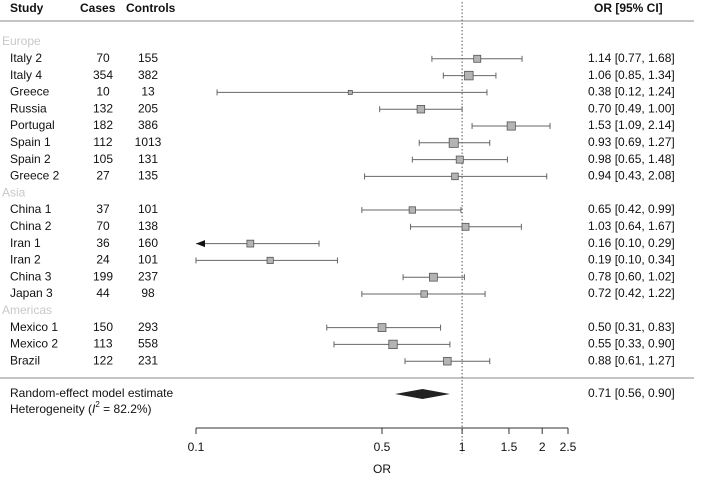  I want to click on cases: 10, so click(103, 92).